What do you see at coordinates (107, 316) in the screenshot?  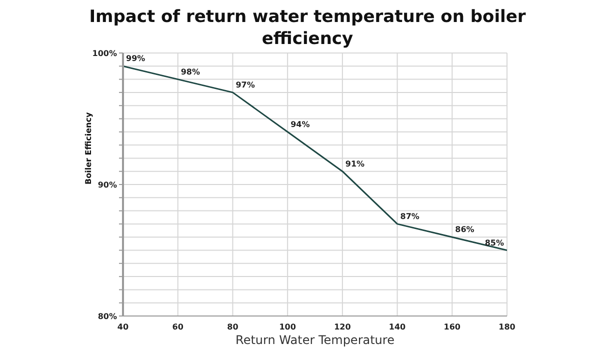 I see `y-tick-label: 80%` at bounding box center [107, 316].